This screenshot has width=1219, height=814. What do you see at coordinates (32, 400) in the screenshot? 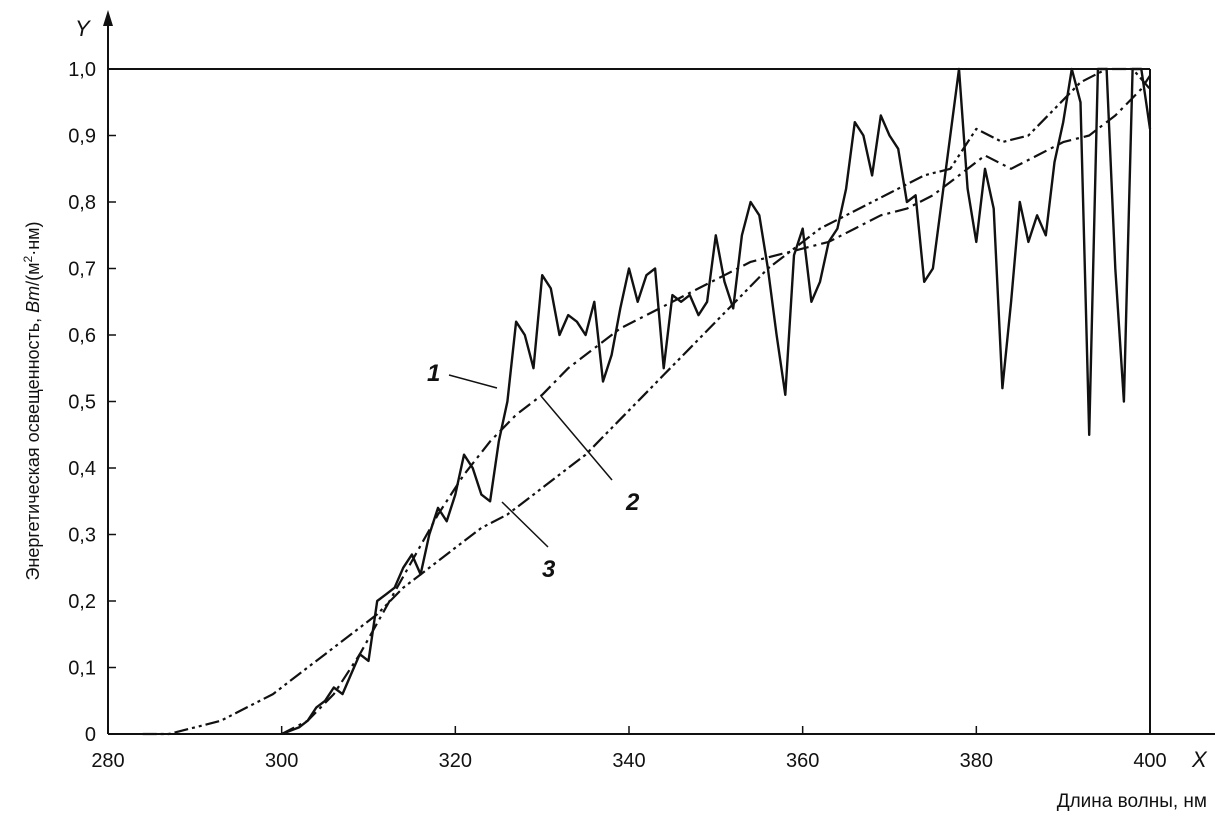
I see `y-axis-label: Энергетическая освещенность, Вт/(м2·нм)` at bounding box center [32, 400].